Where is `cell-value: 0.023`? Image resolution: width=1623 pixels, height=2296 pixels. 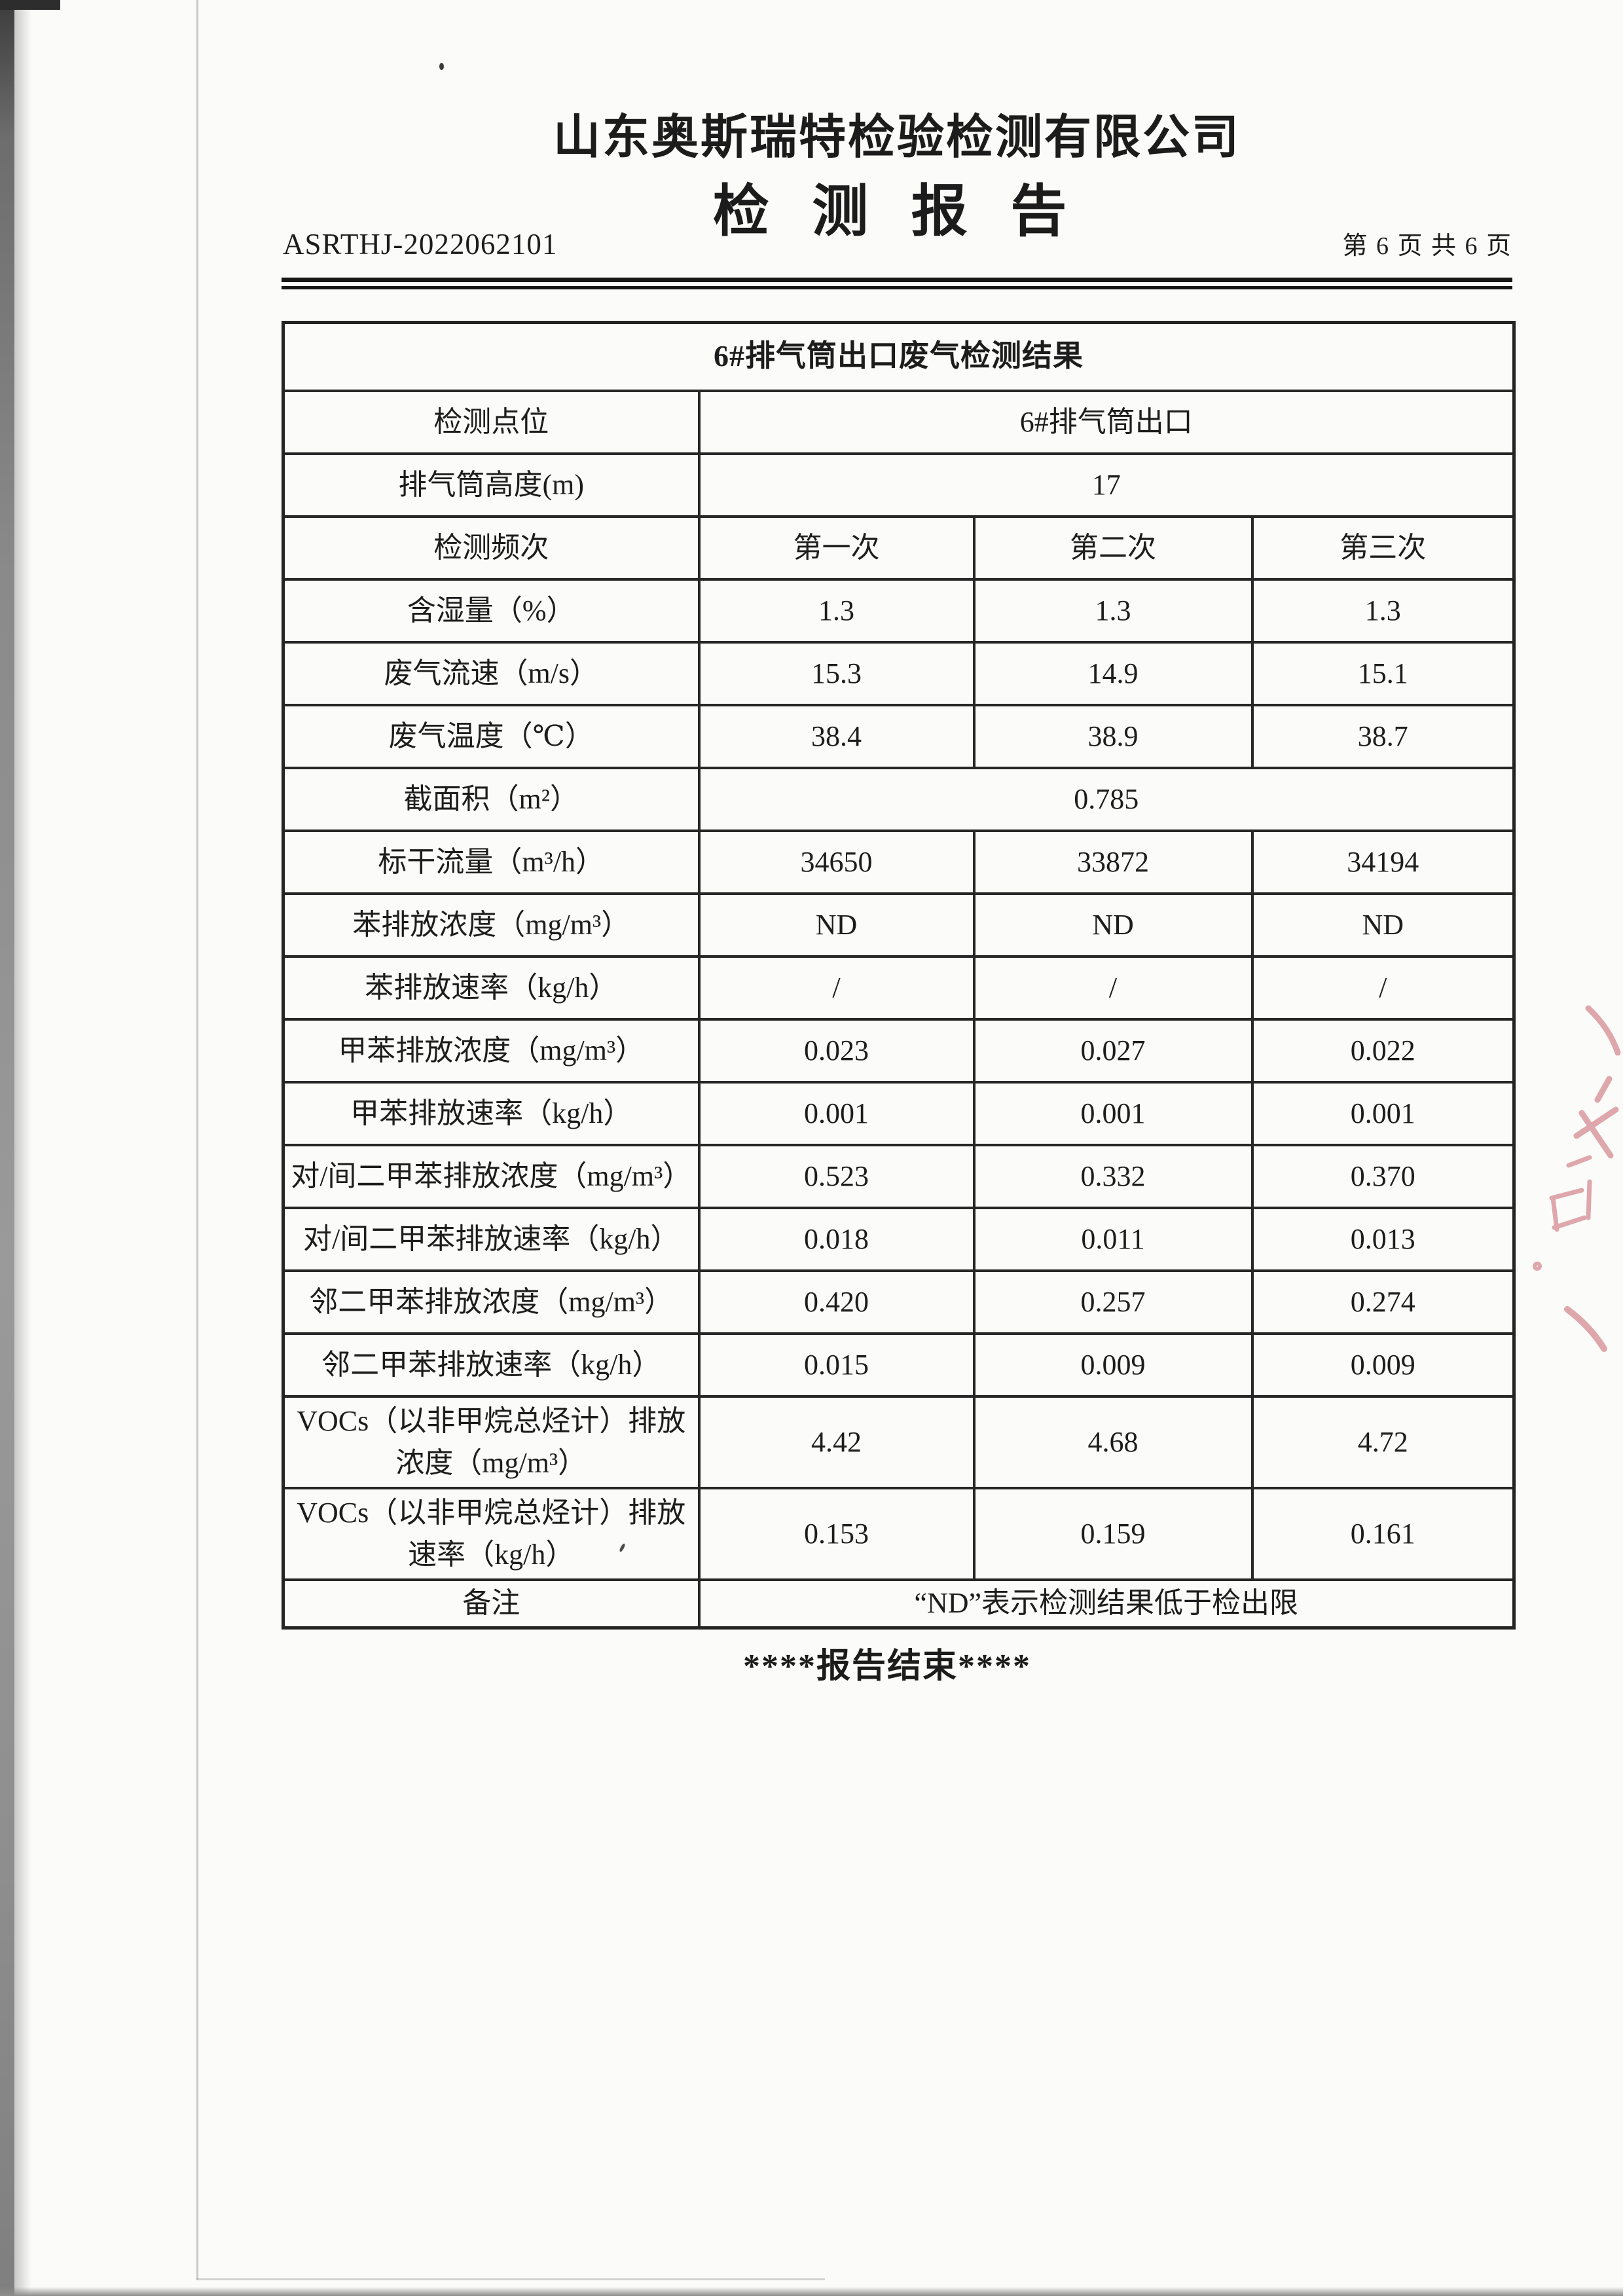
cell-value: 0.023 is located at coordinates (836, 1050).